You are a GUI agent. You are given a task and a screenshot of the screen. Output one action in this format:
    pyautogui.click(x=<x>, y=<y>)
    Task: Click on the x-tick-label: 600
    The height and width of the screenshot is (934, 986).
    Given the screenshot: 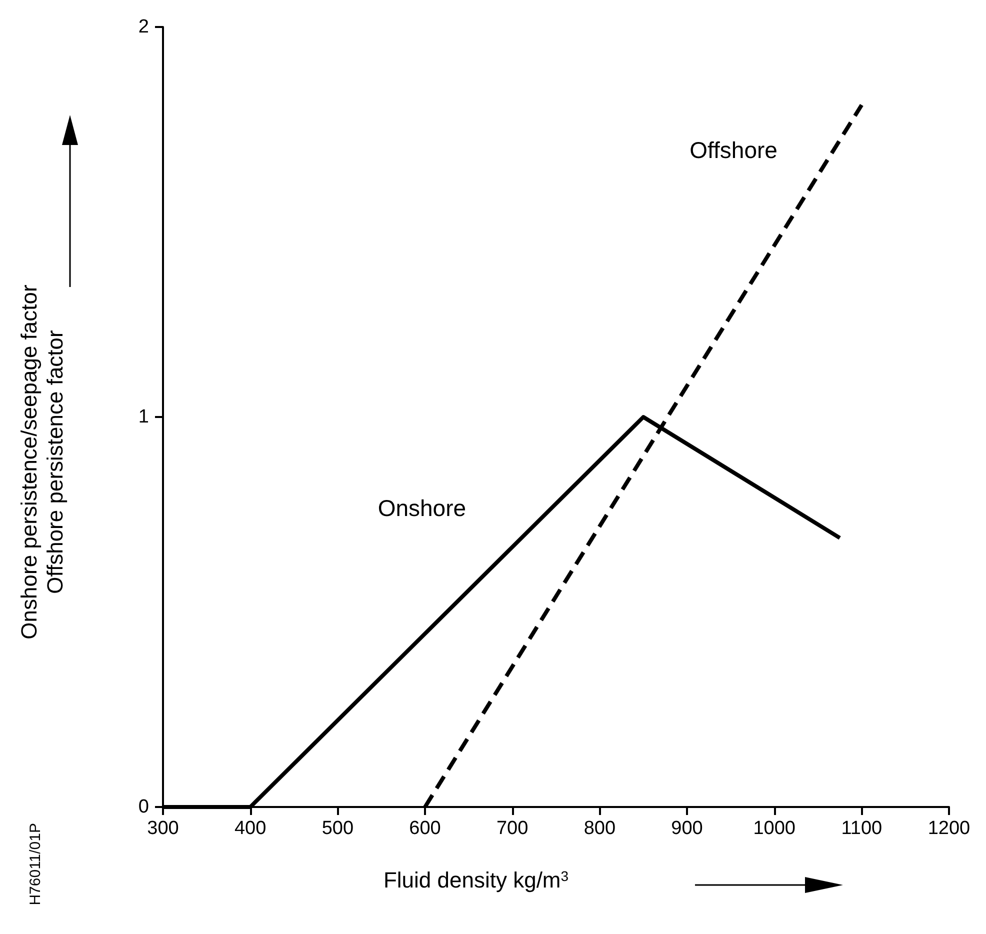 What is the action you would take?
    pyautogui.click(x=425, y=828)
    